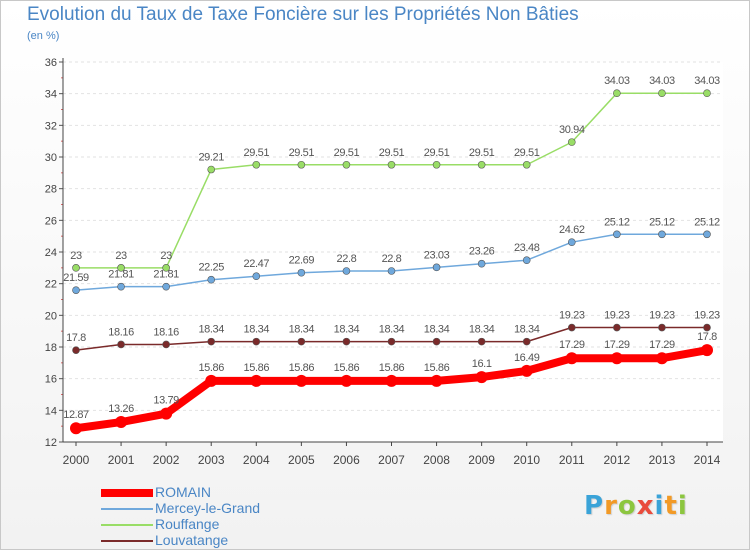 The image size is (750, 550). I want to click on data-label: 22.8, so click(392, 259).